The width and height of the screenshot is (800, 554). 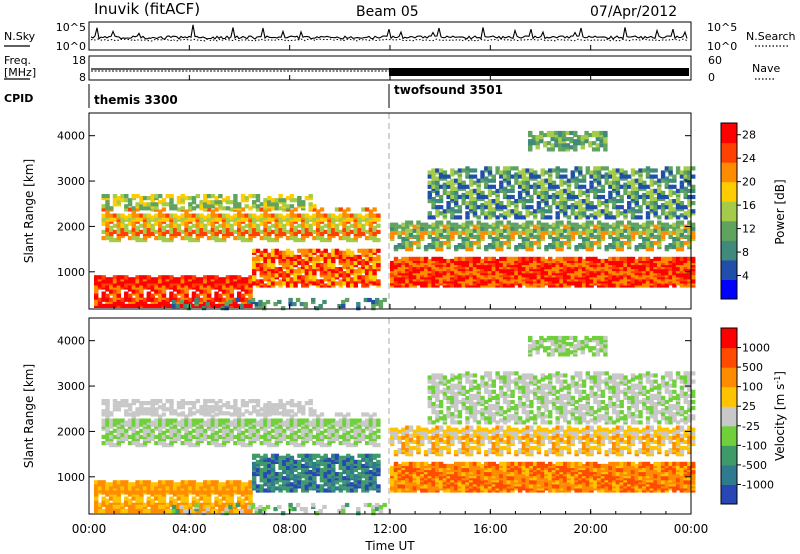 I want to click on power-colorbar-segment, so click(x=729, y=211).